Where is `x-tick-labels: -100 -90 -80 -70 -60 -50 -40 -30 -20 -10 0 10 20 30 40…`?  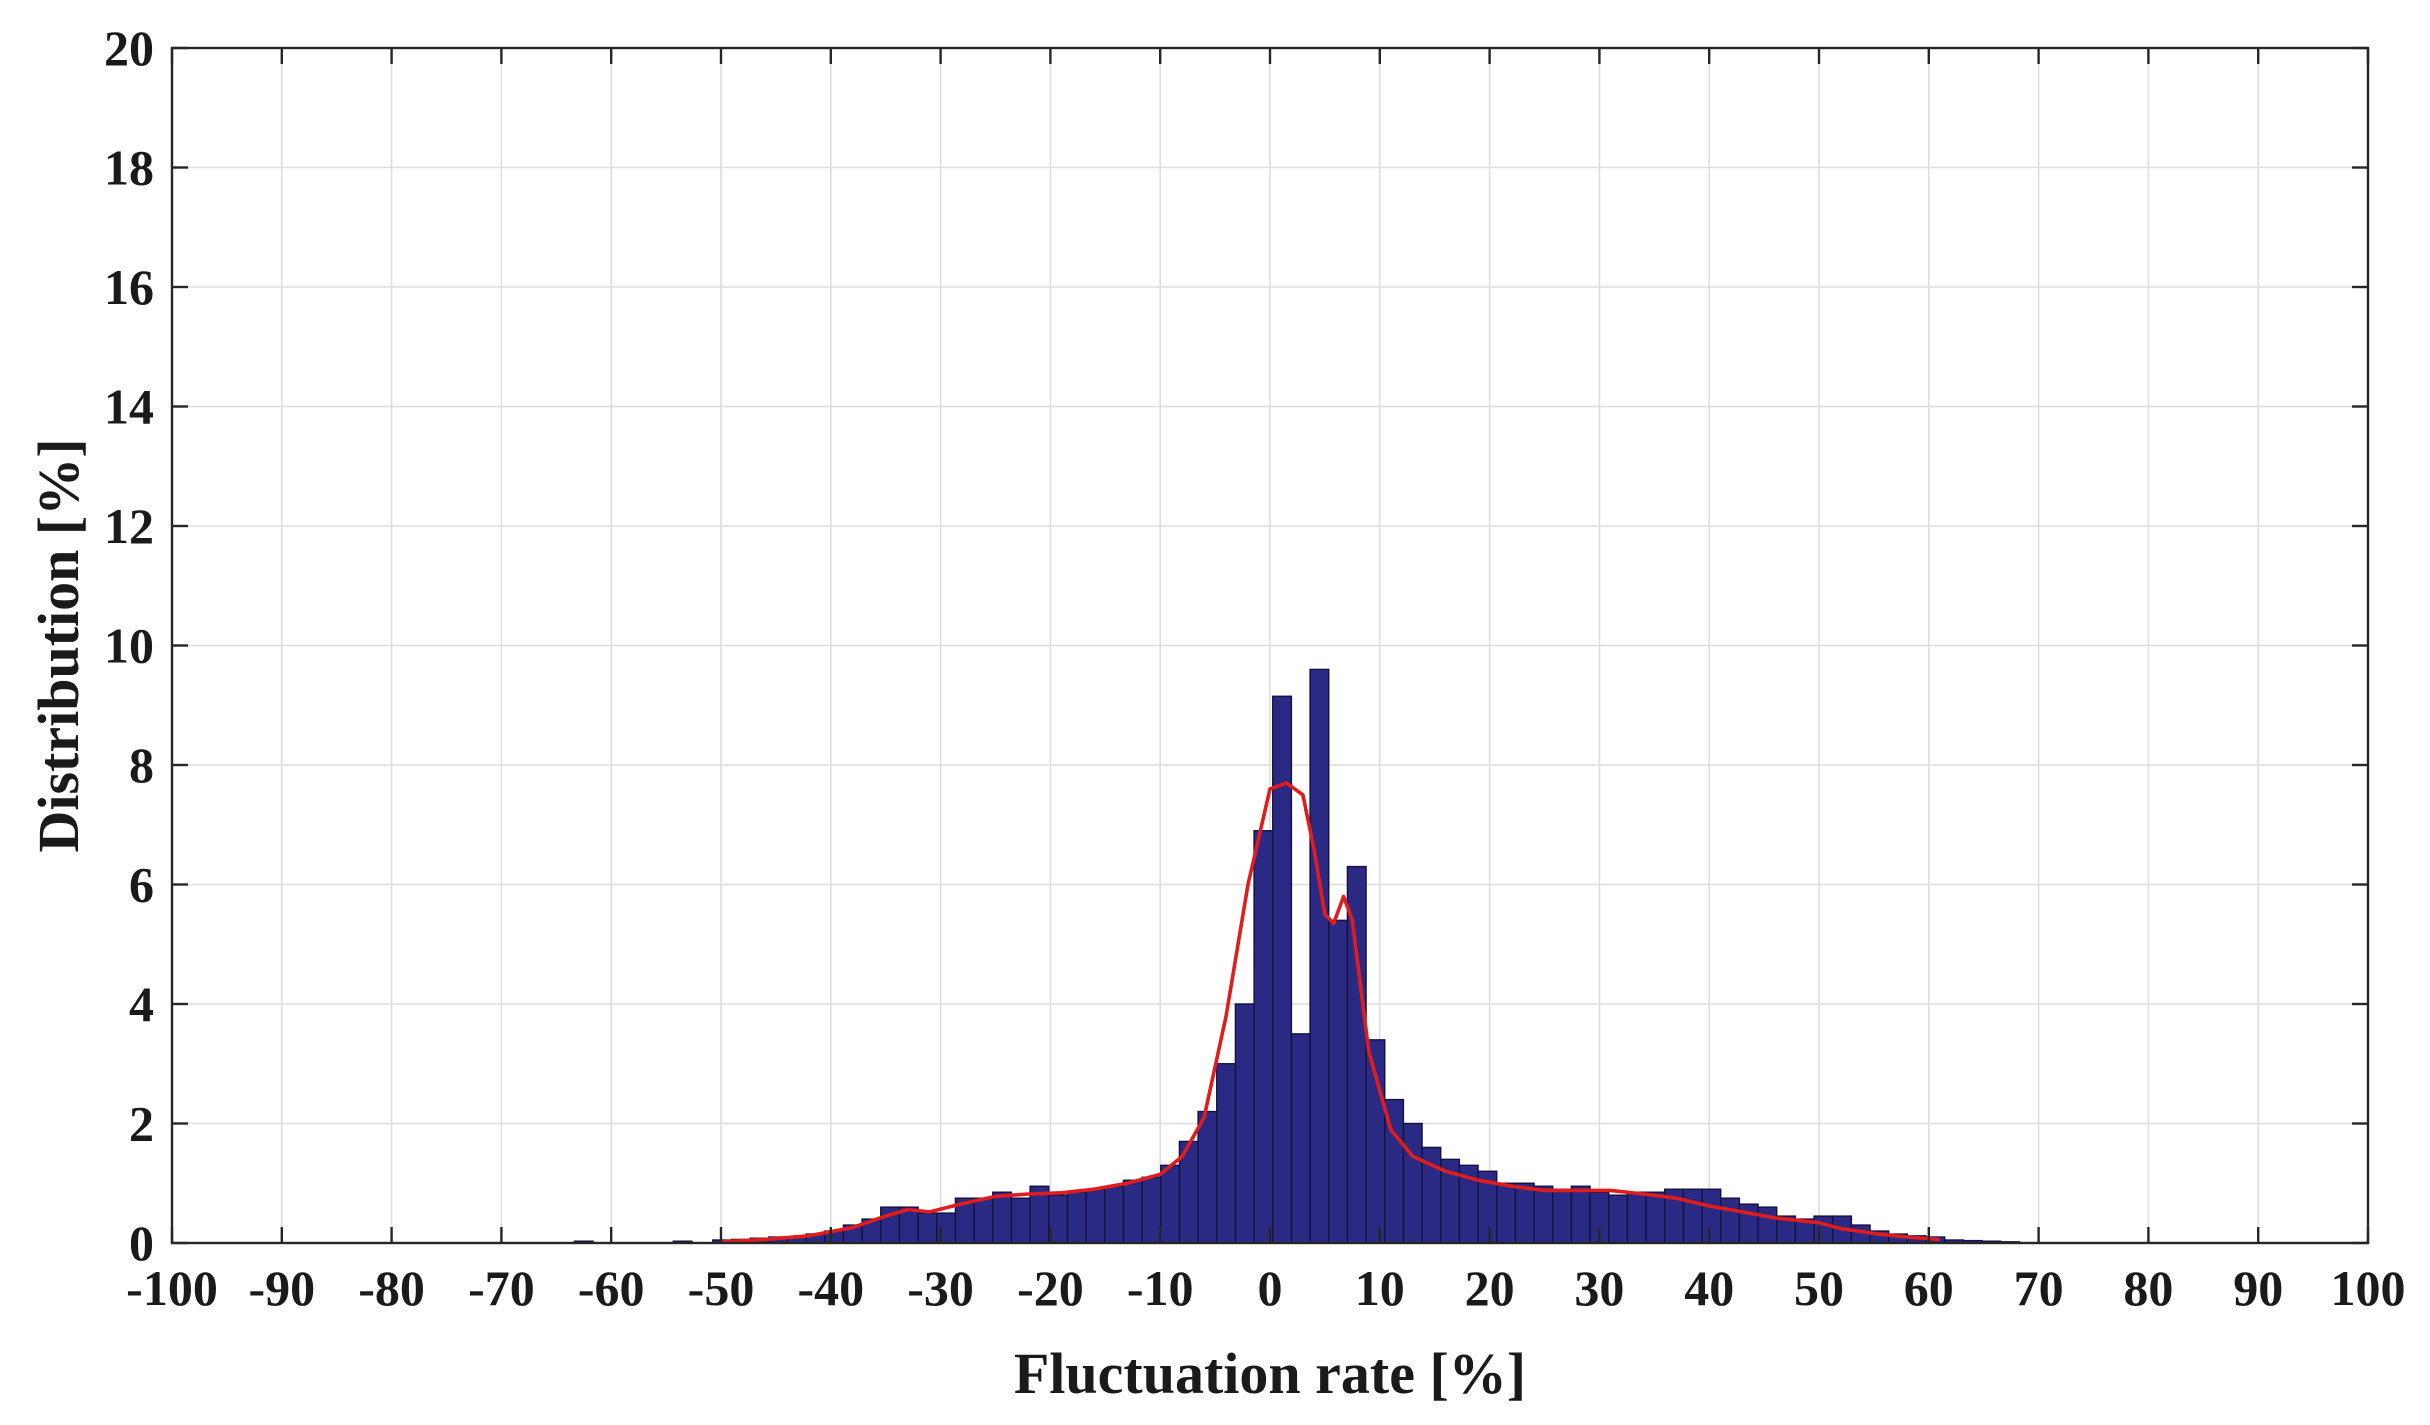
x-tick-labels: -100 -90 -80 -70 -60 -50 -40 -30 -20 -10 0 10 20 30 40… is located at coordinates (1265, 1288).